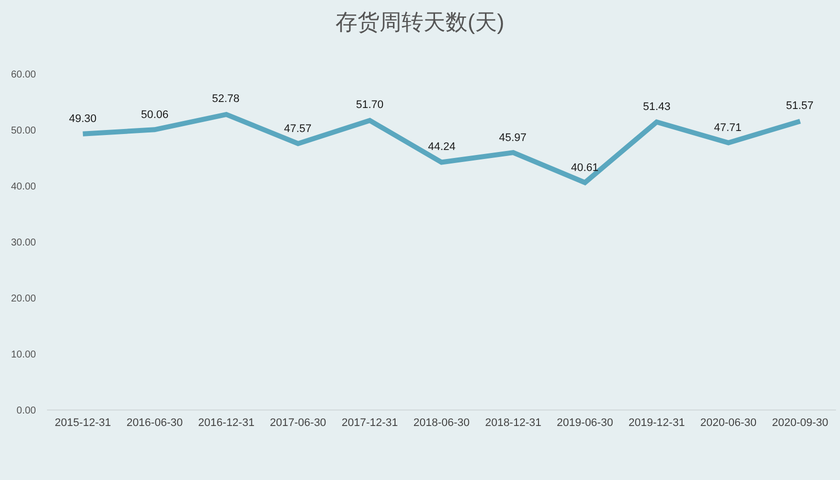 Image resolution: width=840 pixels, height=480 pixels. What do you see at coordinates (154, 423) in the screenshot?
I see `x-tick-label: 2016-06-30` at bounding box center [154, 423].